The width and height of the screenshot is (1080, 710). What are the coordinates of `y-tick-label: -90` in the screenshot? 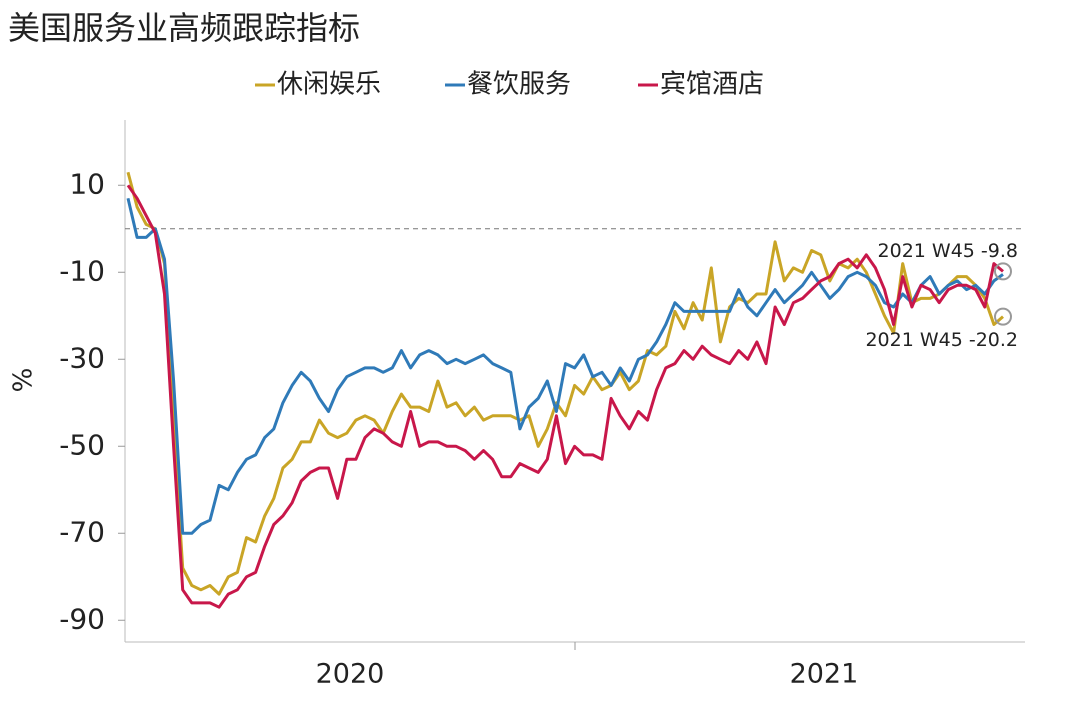 It's located at (82, 618).